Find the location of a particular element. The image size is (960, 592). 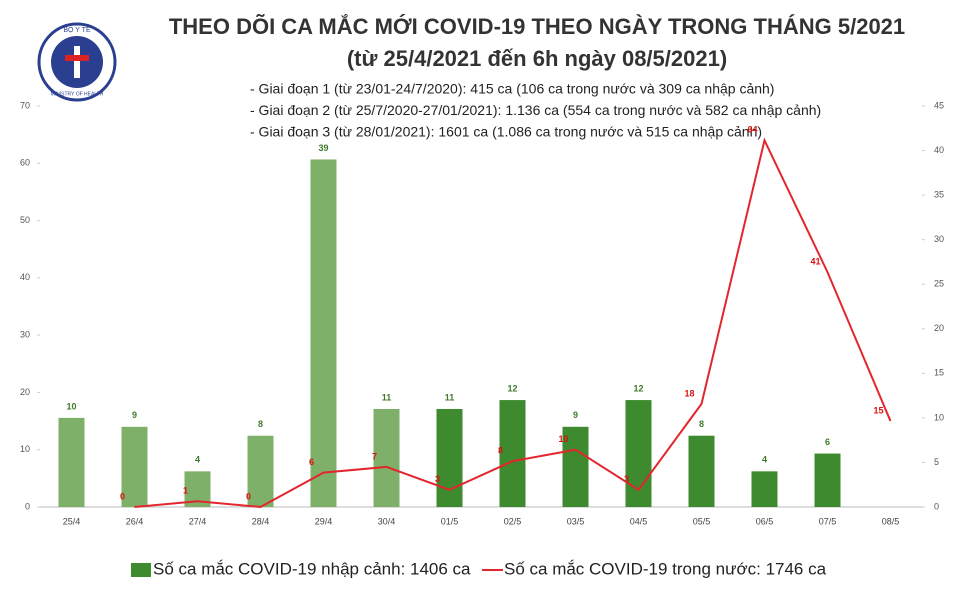

y2-tick-label: 25 is located at coordinates (939, 284).